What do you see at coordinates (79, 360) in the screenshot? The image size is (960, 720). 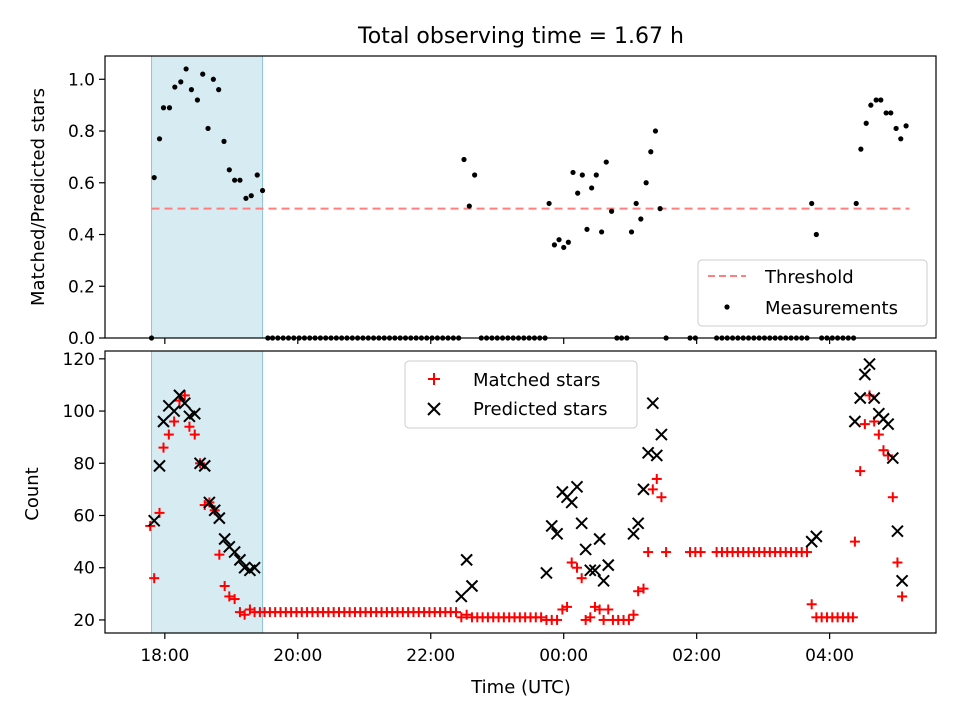 I see `count-y-tick-label: 120` at bounding box center [79, 360].